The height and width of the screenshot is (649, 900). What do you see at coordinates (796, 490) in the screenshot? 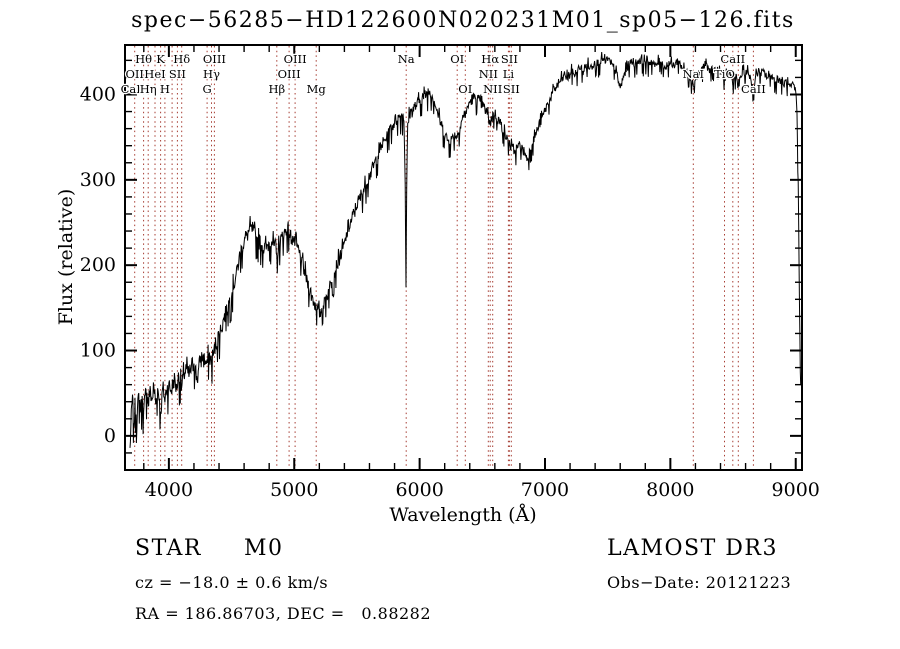
I see `x-tick-label: 9000` at bounding box center [796, 490].